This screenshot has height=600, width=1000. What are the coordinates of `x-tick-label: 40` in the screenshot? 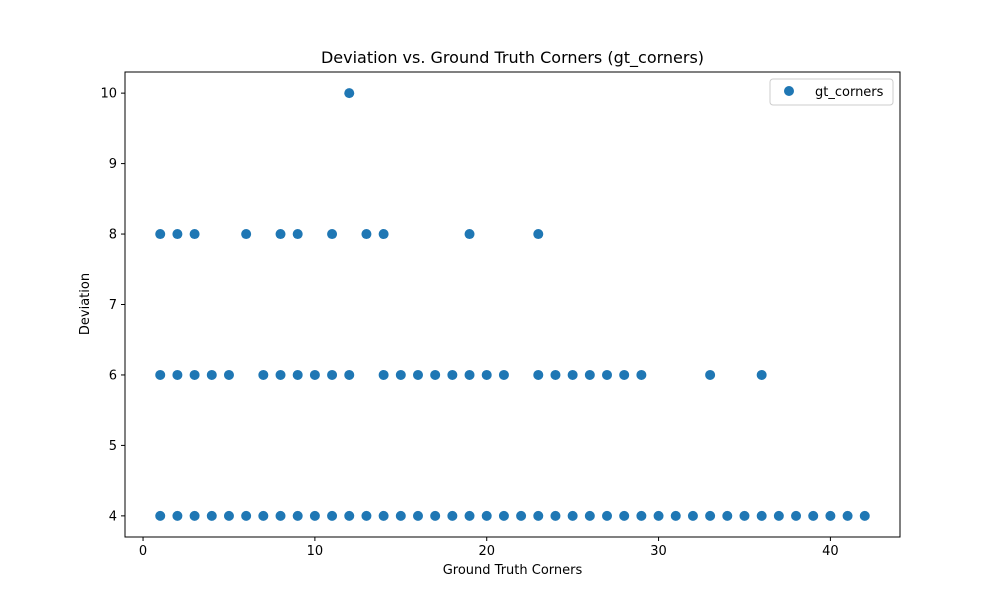 It's located at (830, 551).